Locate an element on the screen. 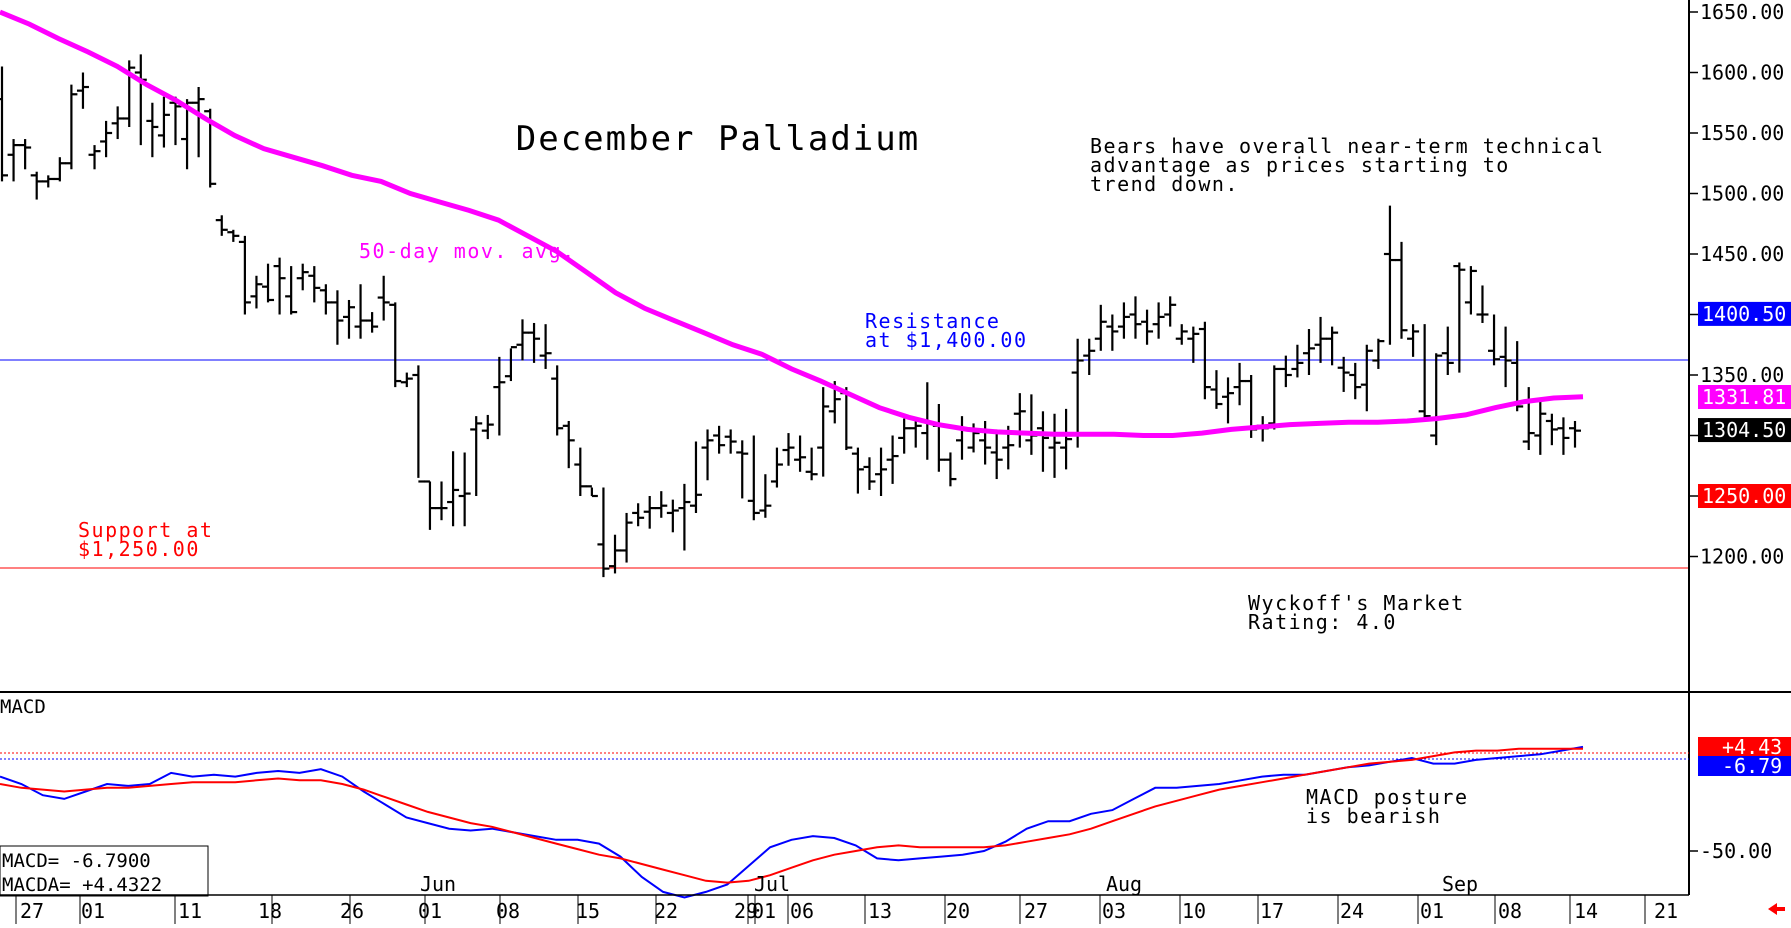 Image resolution: width=1791 pixels, height=928 pixels. macd-y-axis: -50.00 is located at coordinates (1730, 851).